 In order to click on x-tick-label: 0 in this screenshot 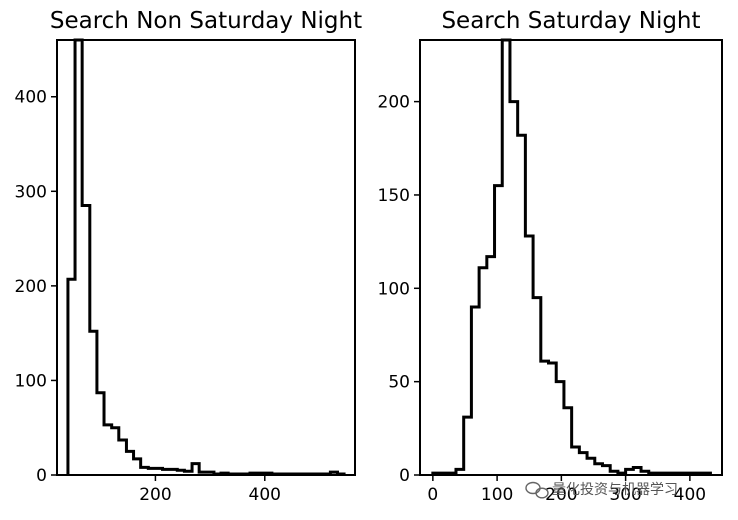, I will do `click(432, 495)`.